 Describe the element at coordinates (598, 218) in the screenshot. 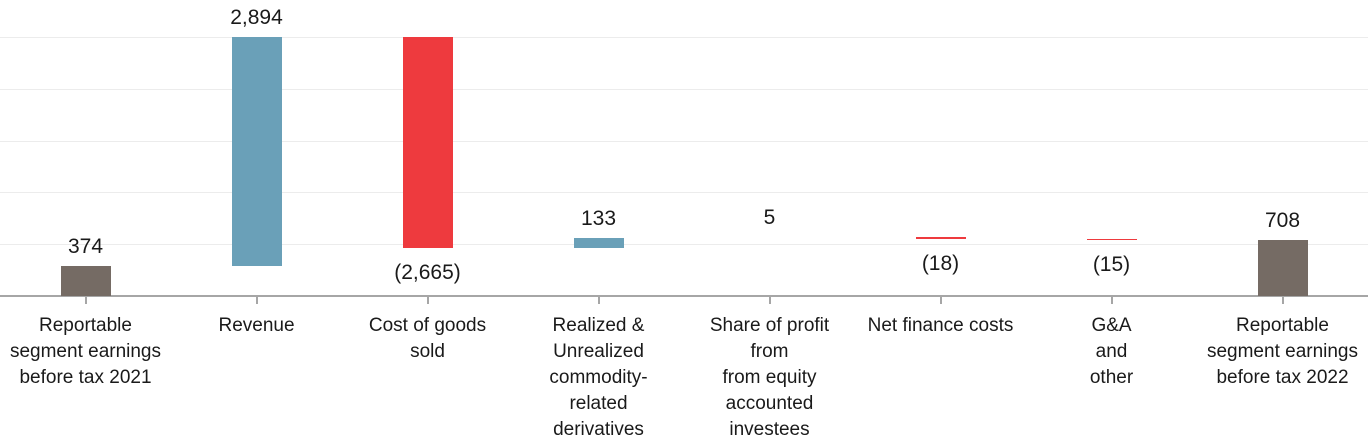

I see `data-label: 133` at that location.